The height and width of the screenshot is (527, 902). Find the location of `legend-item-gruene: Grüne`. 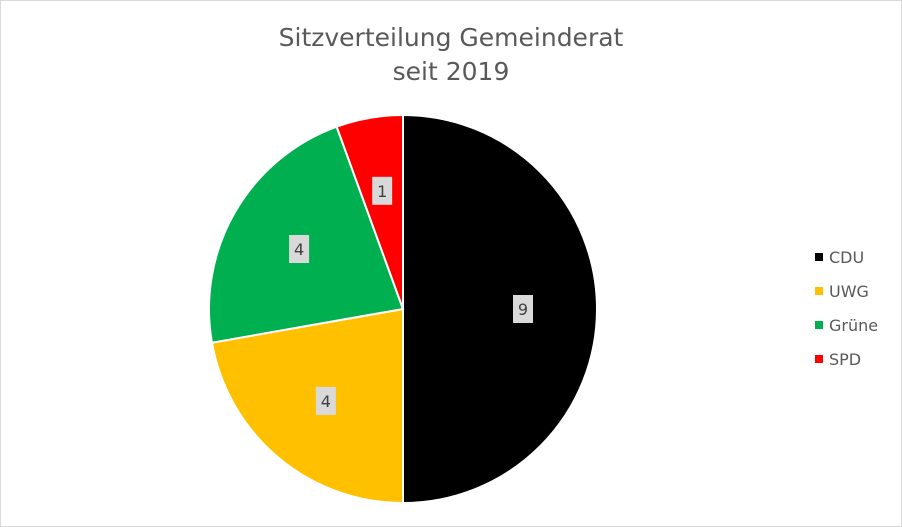

legend-item-gruene: Grüne is located at coordinates (855, 325).